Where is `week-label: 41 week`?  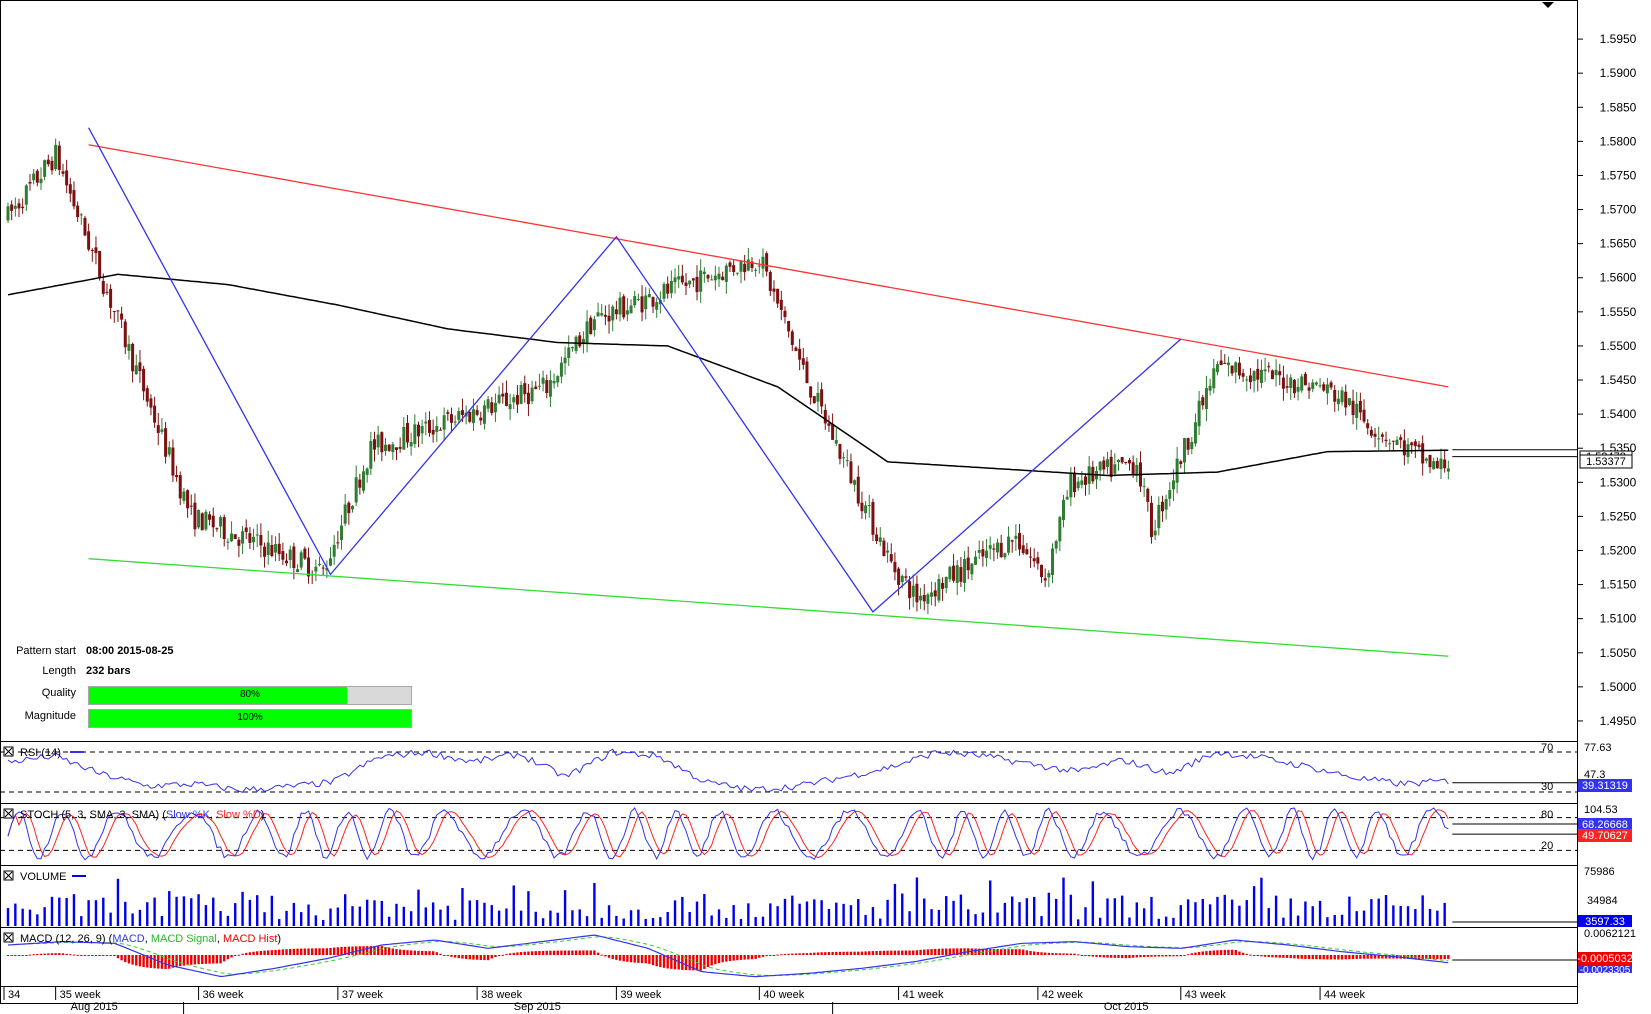 week-label: 41 week is located at coordinates (923, 995).